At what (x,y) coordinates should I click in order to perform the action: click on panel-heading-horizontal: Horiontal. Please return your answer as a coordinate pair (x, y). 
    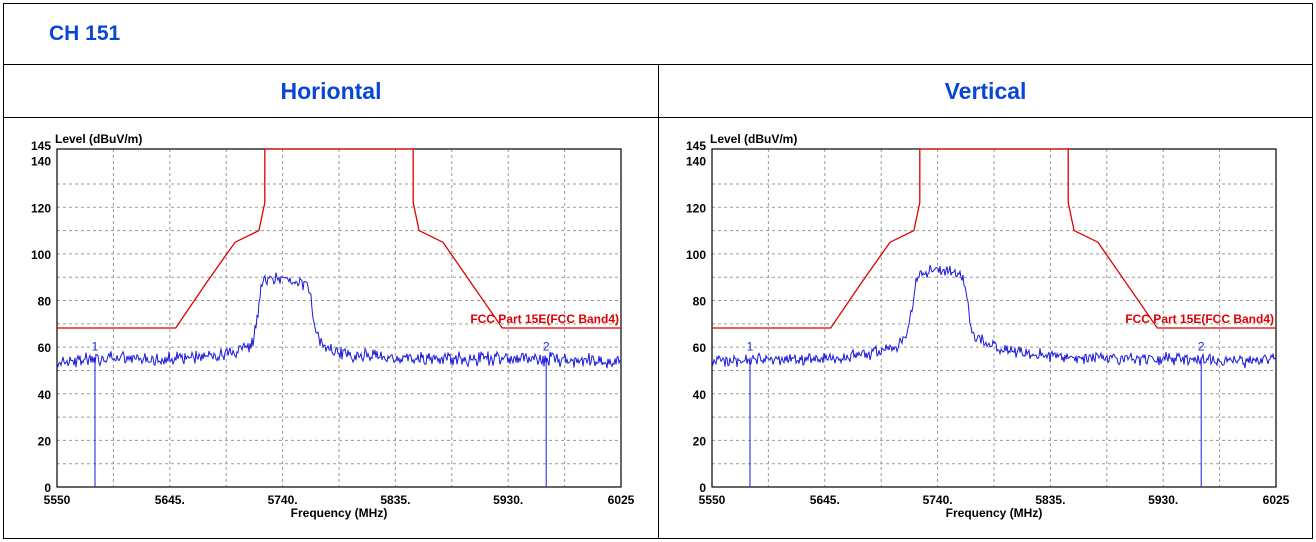
    Looking at the image, I should click on (331, 91).